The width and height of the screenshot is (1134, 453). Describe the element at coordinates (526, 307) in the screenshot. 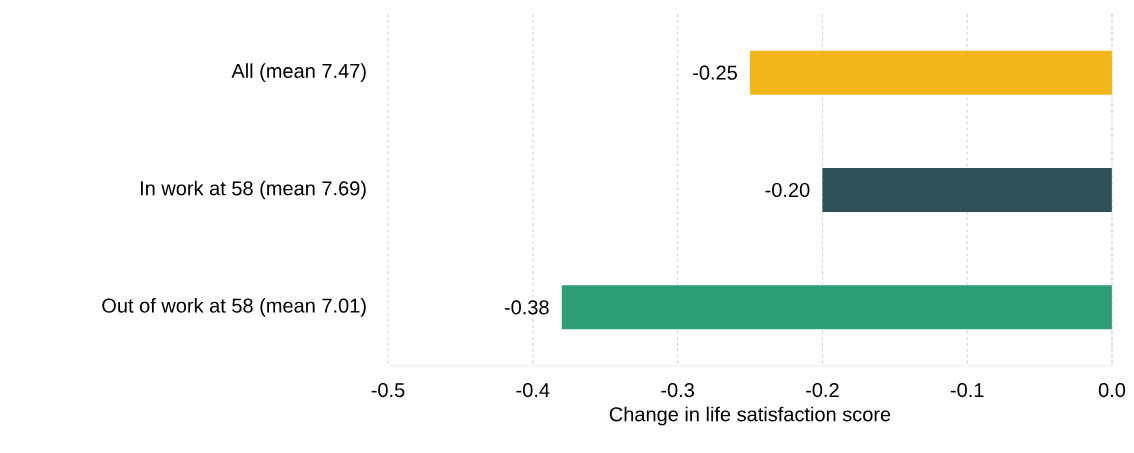

I see `data-label: -0.38` at that location.